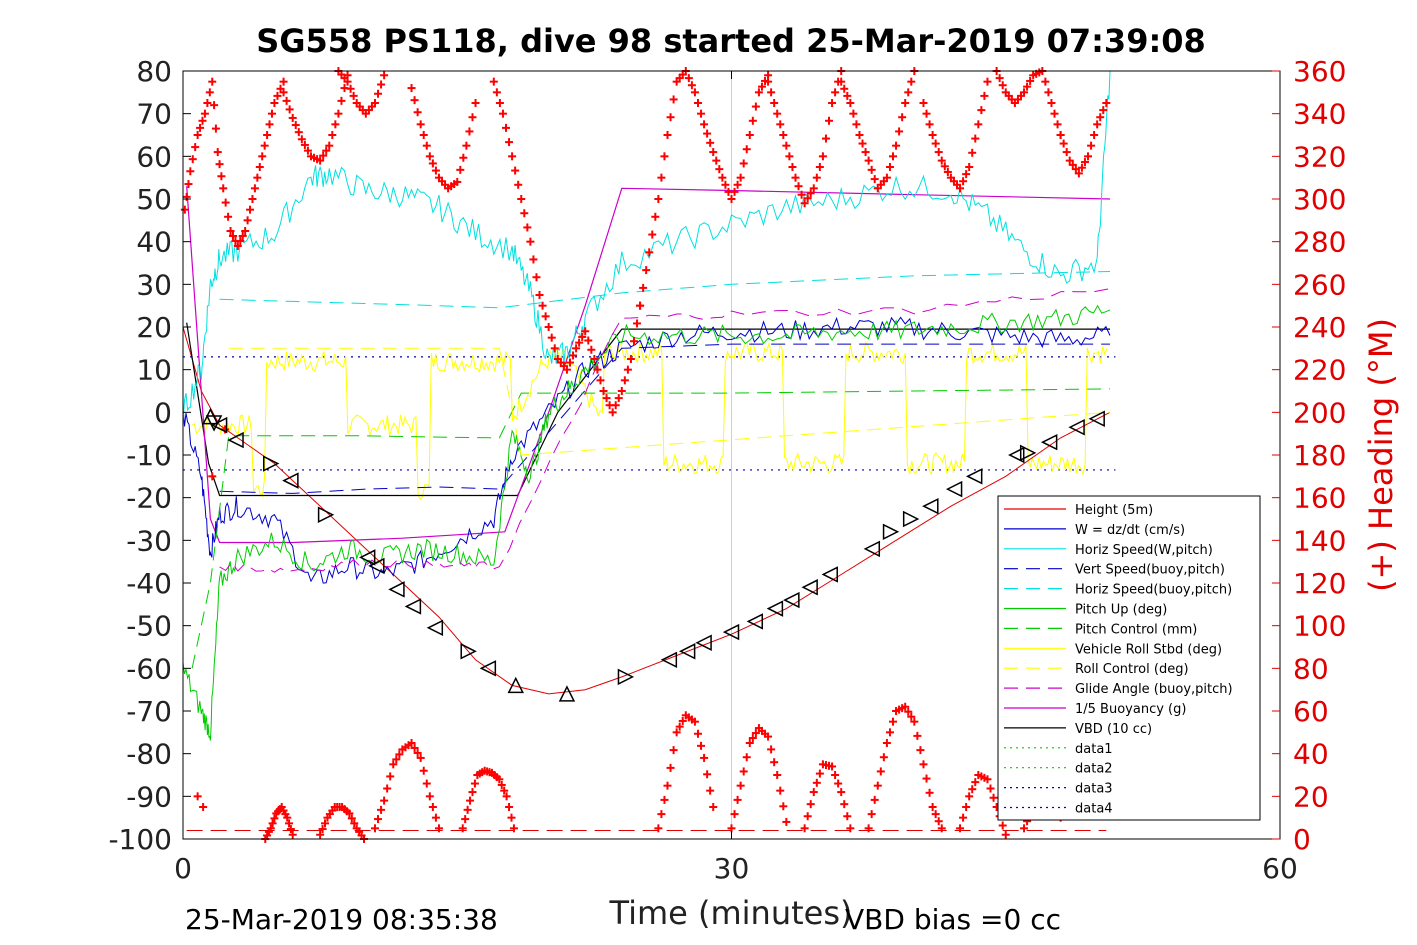 This screenshot has height=945, width=1417. What do you see at coordinates (1113, 729) in the screenshot?
I see `legend-label: VBD (10 cc)` at bounding box center [1113, 729].